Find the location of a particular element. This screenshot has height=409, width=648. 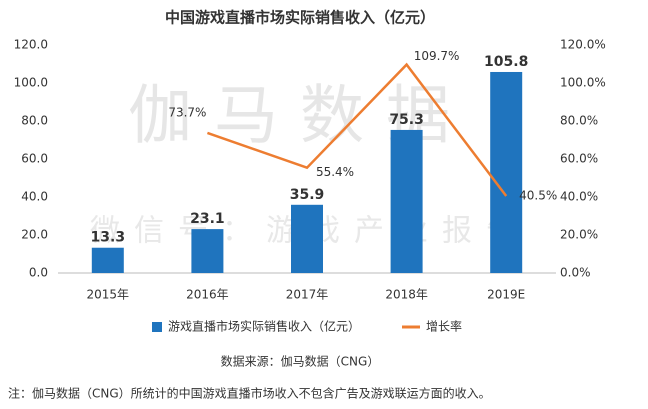

y-tick-label: 80.0 is located at coordinates (34, 121).